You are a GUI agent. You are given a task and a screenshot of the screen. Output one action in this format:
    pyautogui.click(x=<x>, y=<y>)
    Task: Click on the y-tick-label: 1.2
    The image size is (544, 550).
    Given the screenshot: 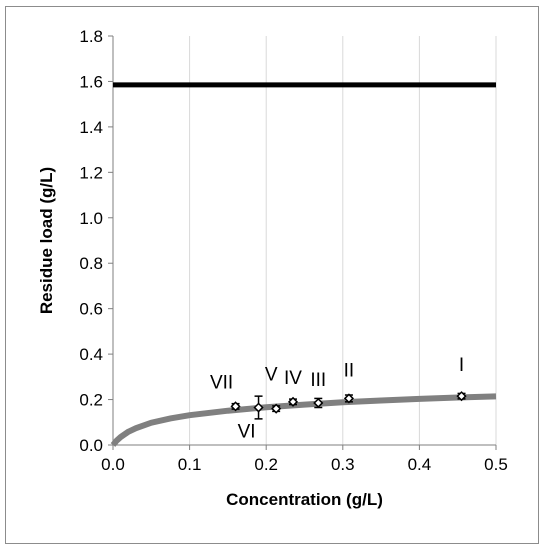 What is the action you would take?
    pyautogui.click(x=91, y=172)
    